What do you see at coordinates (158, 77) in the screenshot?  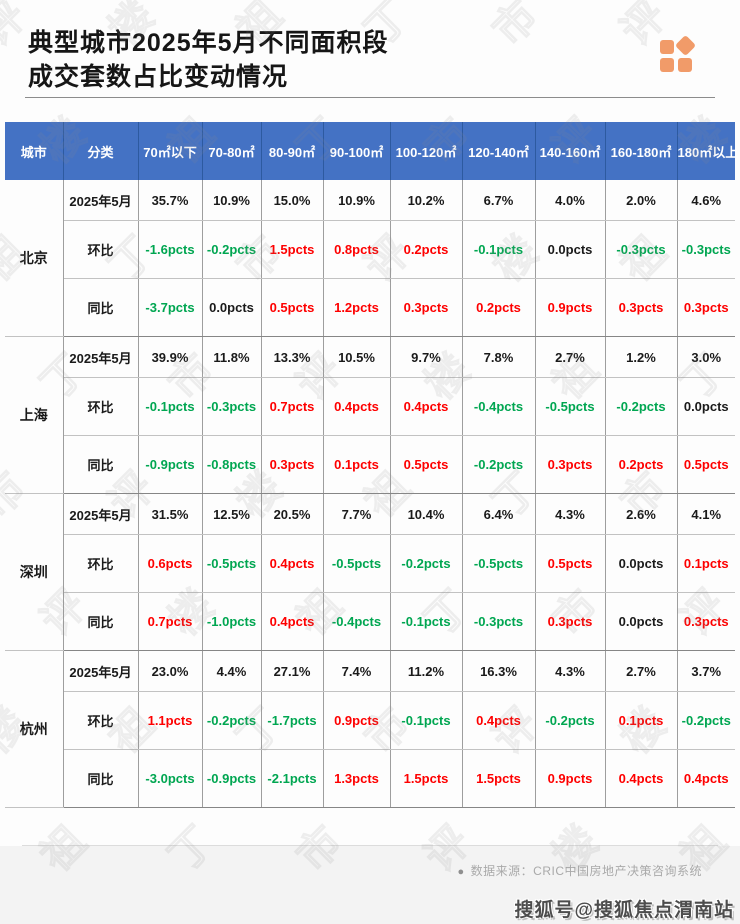 I see `page-title-line2: 成交套数占比变动情况` at bounding box center [158, 77].